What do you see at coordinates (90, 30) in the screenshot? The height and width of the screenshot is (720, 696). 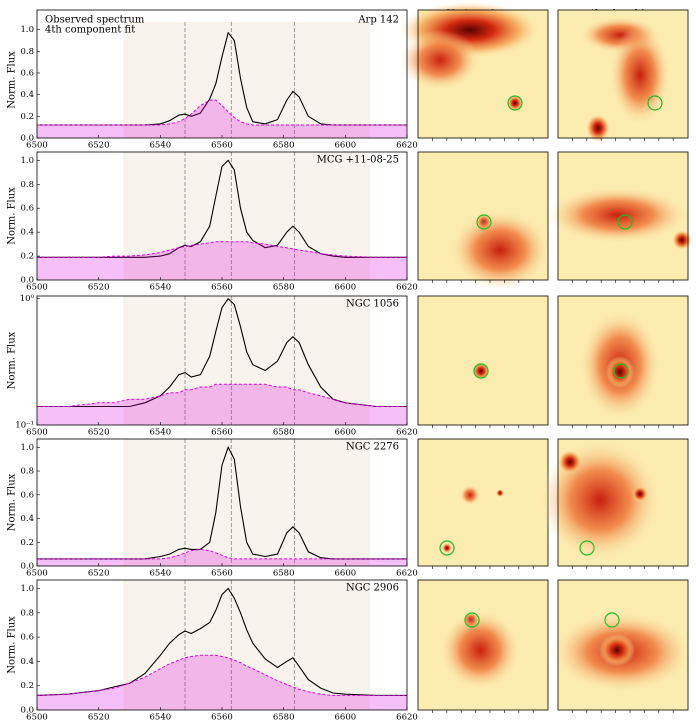 I see `legend-entry: 4th component fit` at bounding box center [90, 30].